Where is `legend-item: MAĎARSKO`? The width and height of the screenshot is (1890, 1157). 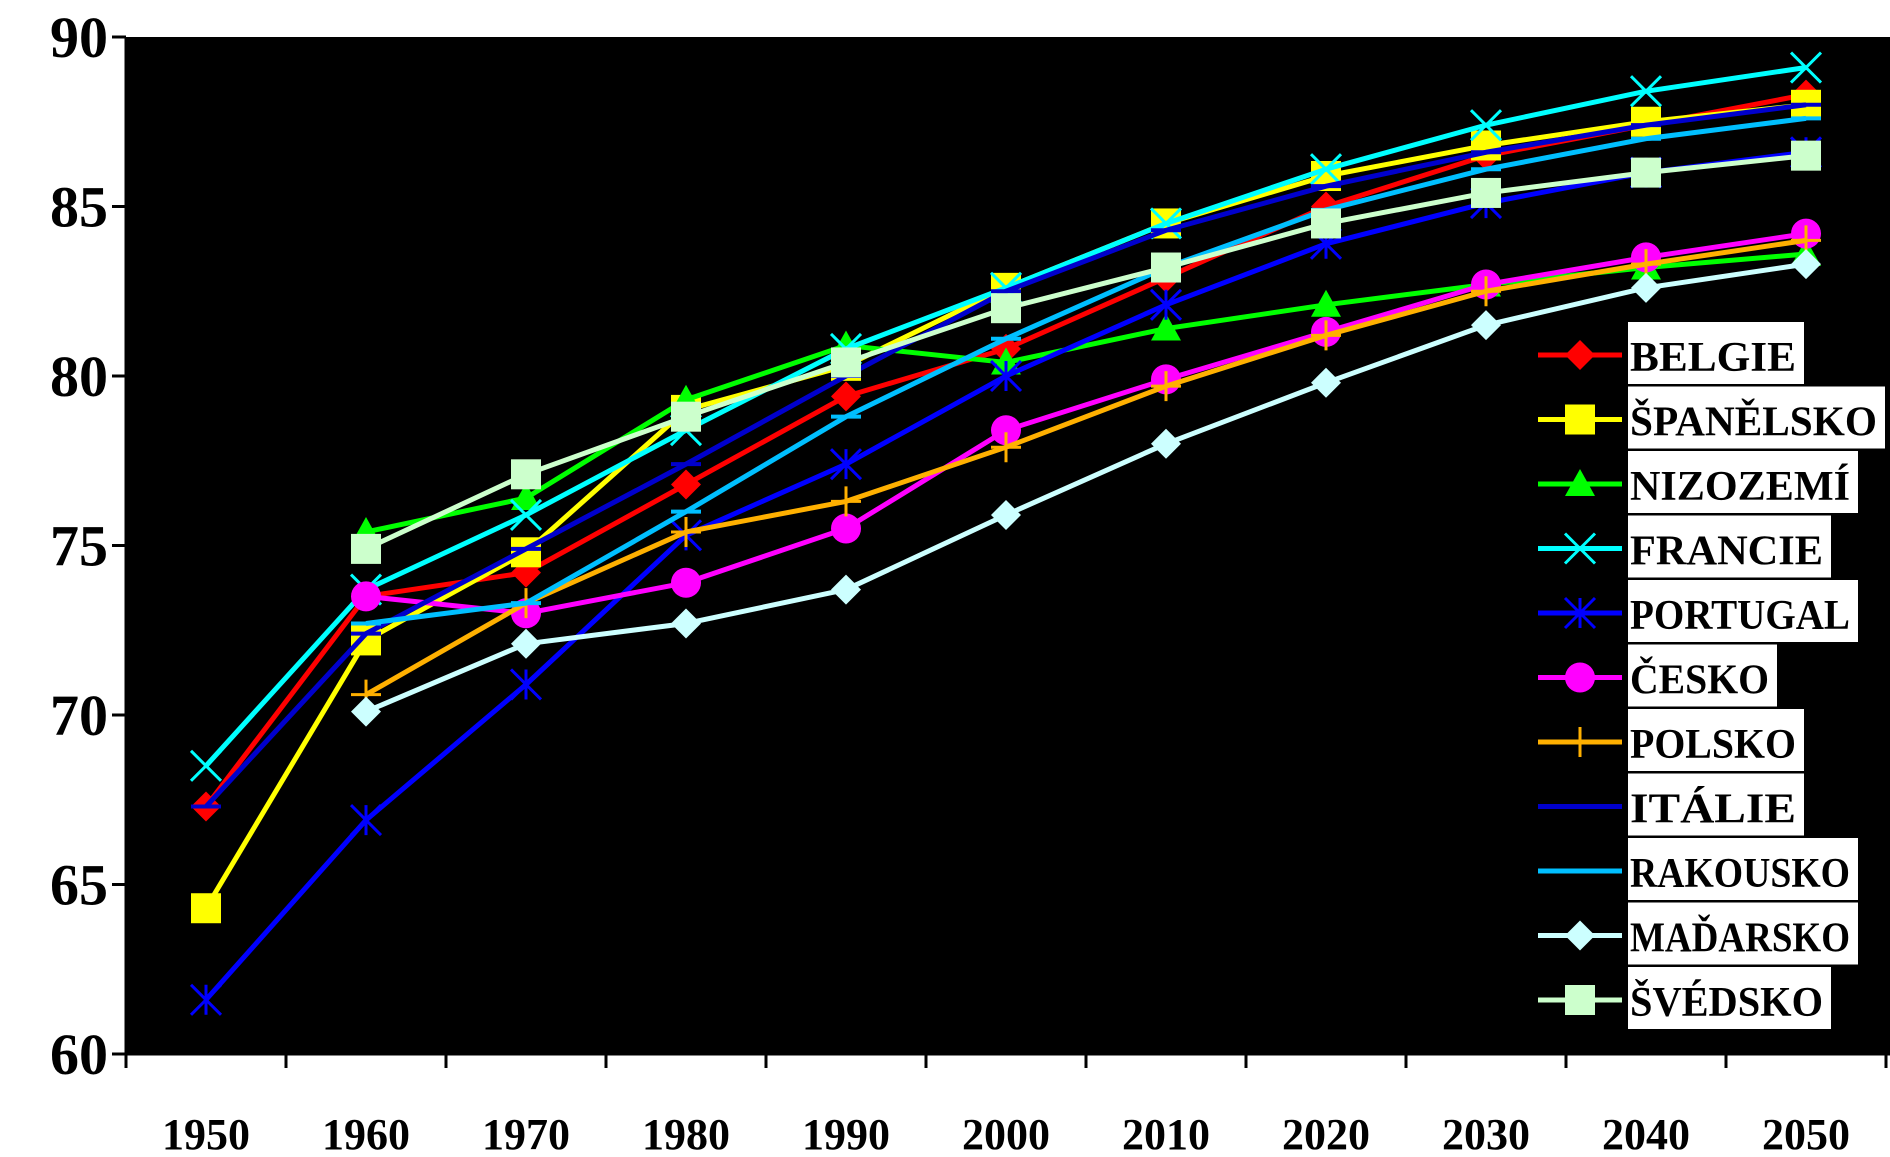 legend-item: MAĎARSKO is located at coordinates (1698, 933).